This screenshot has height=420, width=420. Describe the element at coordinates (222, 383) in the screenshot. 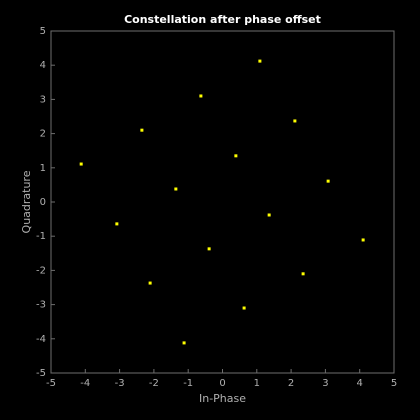

I see `x-tick-label: 0` at that location.